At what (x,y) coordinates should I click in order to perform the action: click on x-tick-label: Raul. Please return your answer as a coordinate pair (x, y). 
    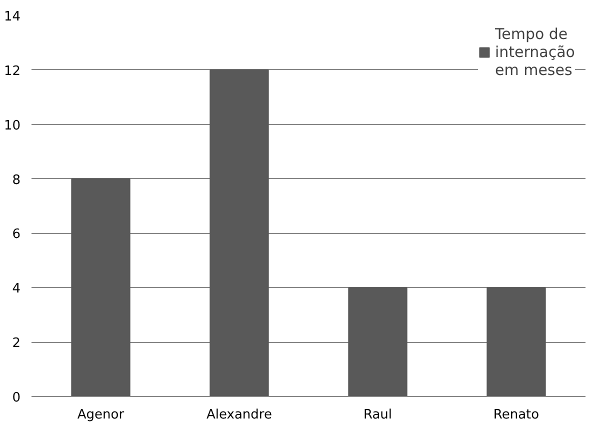
    Looking at the image, I should click on (377, 415).